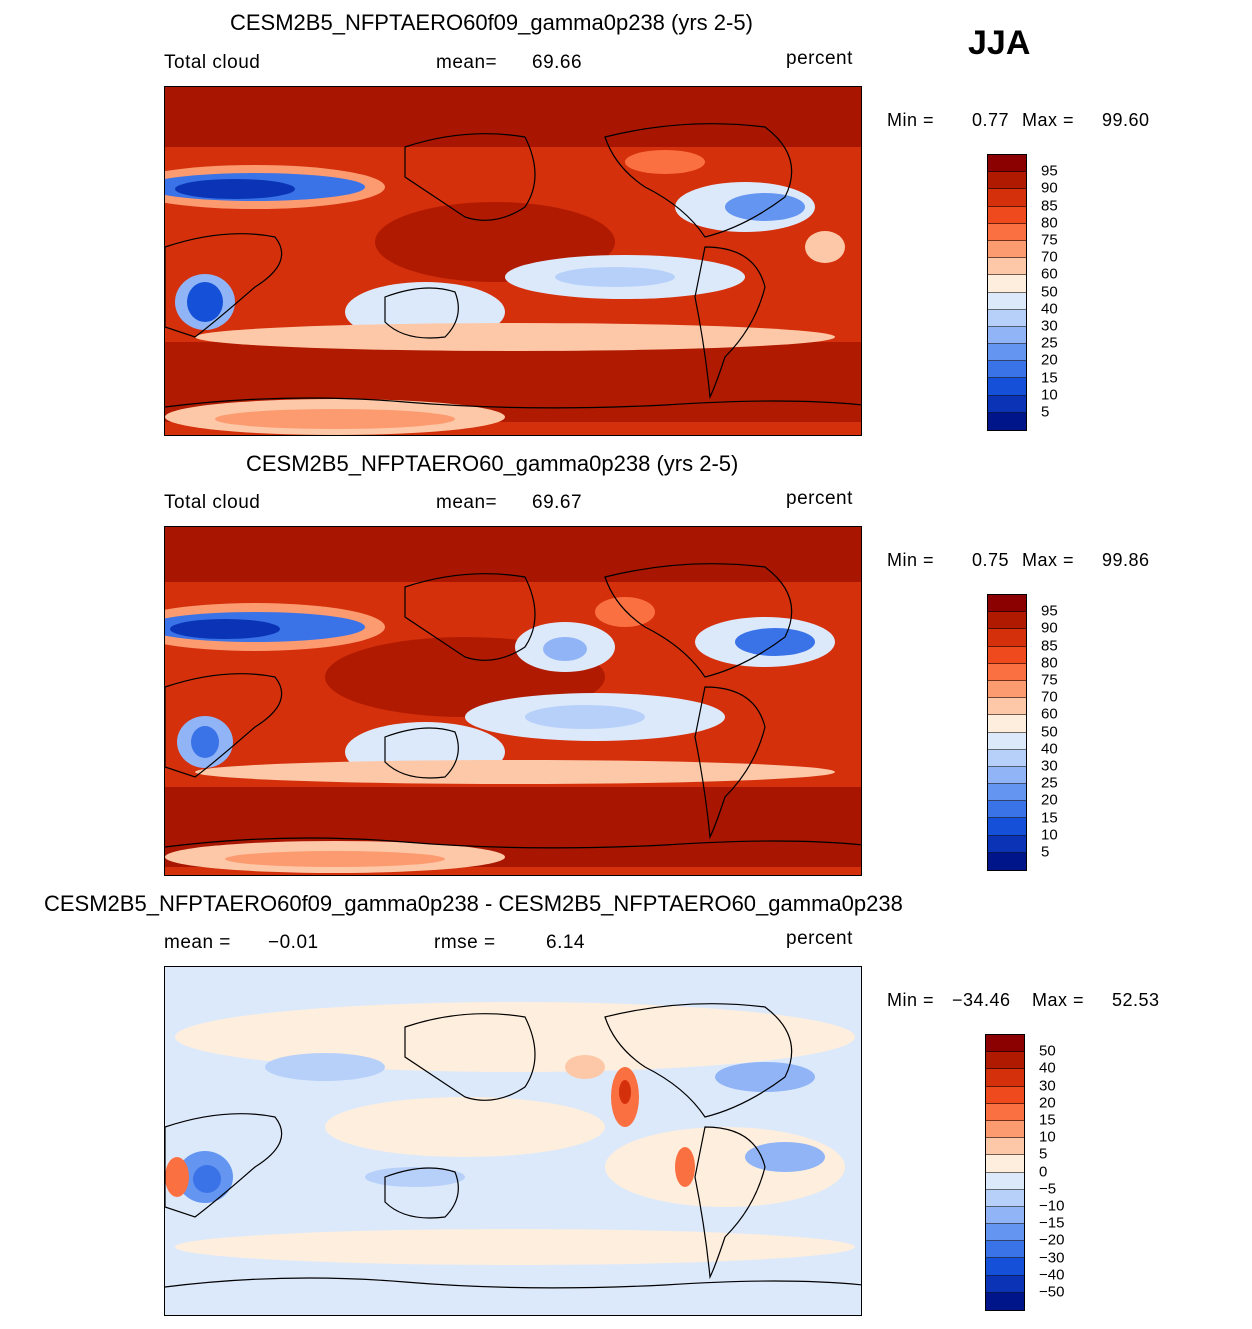 Image resolution: width=1252 pixels, height=1329 pixels. What do you see at coordinates (911, 120) in the screenshot?
I see `panel-1-min-label: Min =` at bounding box center [911, 120].